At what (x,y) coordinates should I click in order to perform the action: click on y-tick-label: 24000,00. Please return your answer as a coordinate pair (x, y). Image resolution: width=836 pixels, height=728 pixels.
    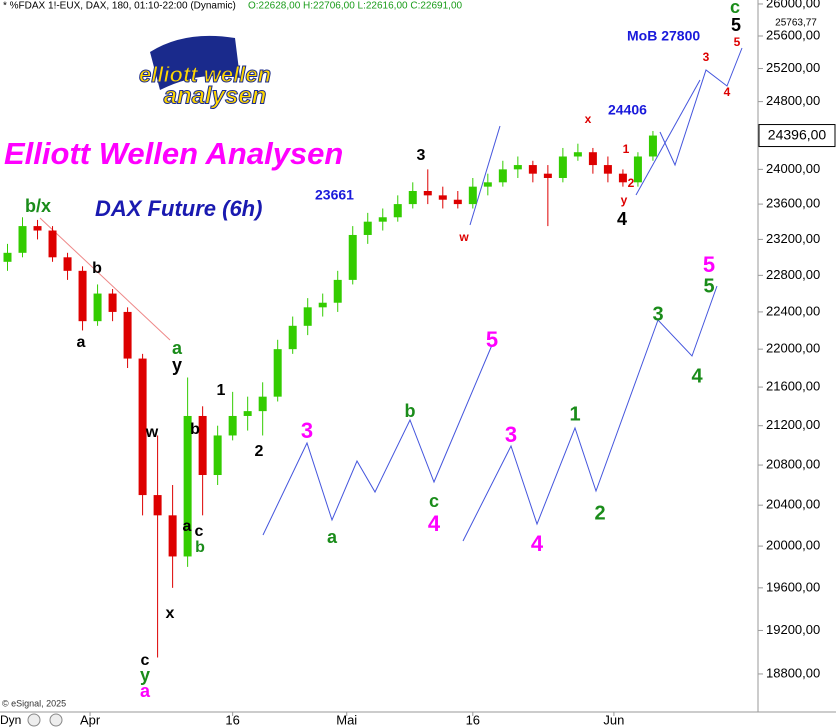
    Looking at the image, I should click on (793, 168).